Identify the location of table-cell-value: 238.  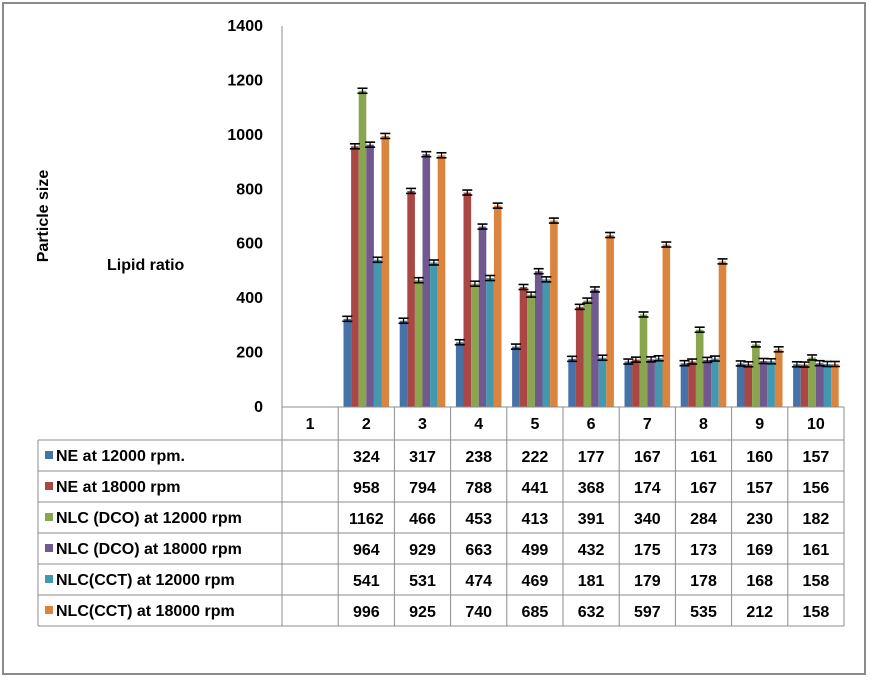
(478, 457).